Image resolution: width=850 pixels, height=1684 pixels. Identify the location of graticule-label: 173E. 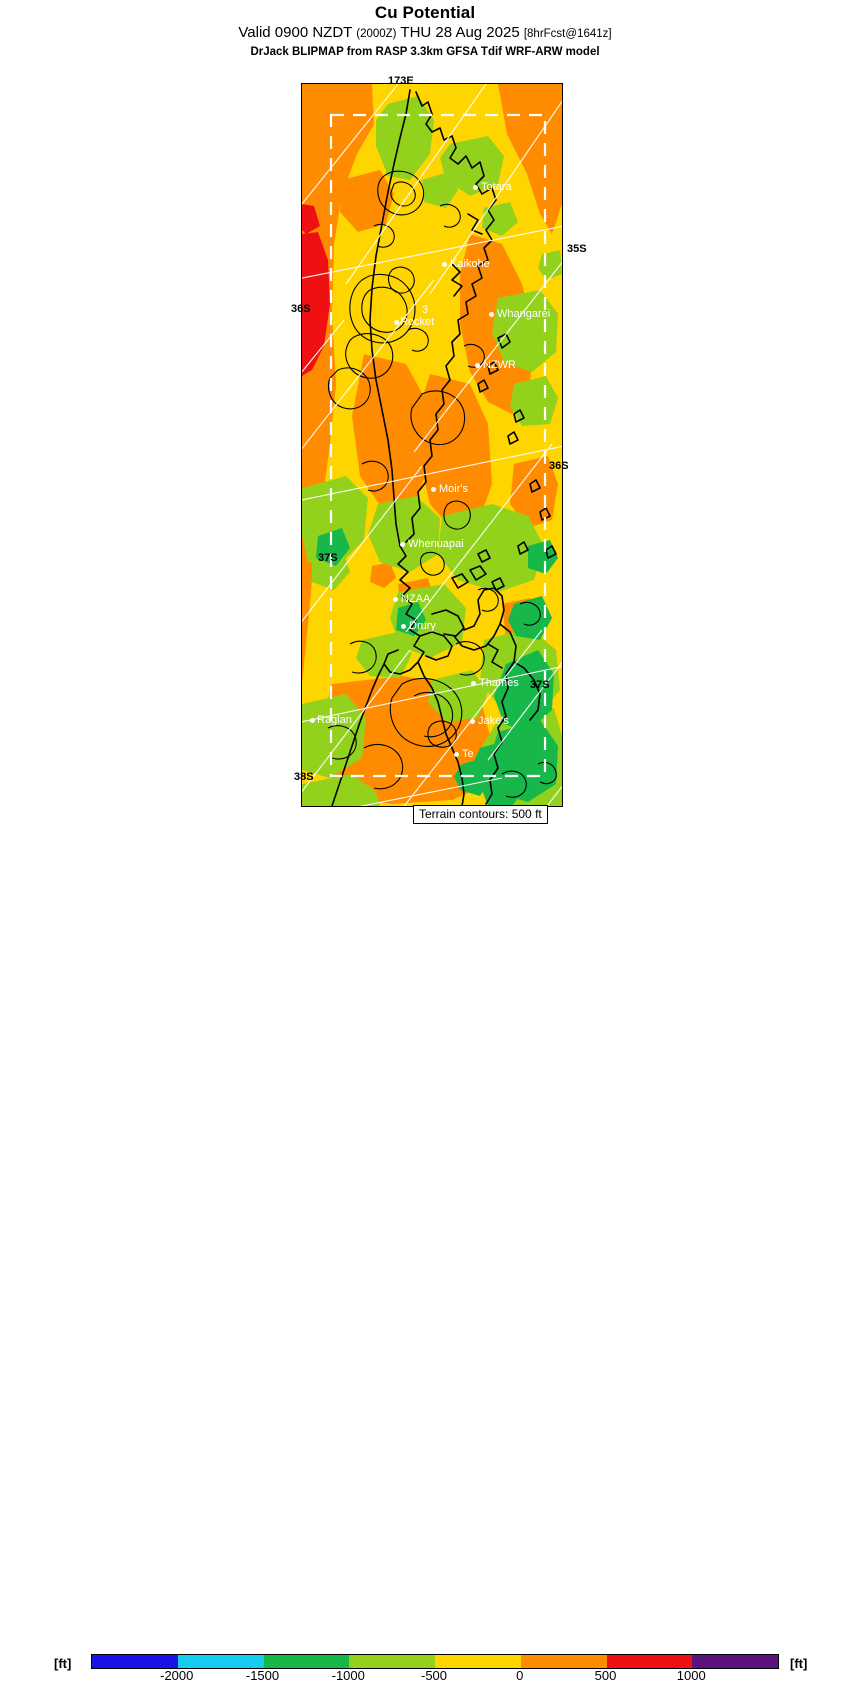
(401, 81).